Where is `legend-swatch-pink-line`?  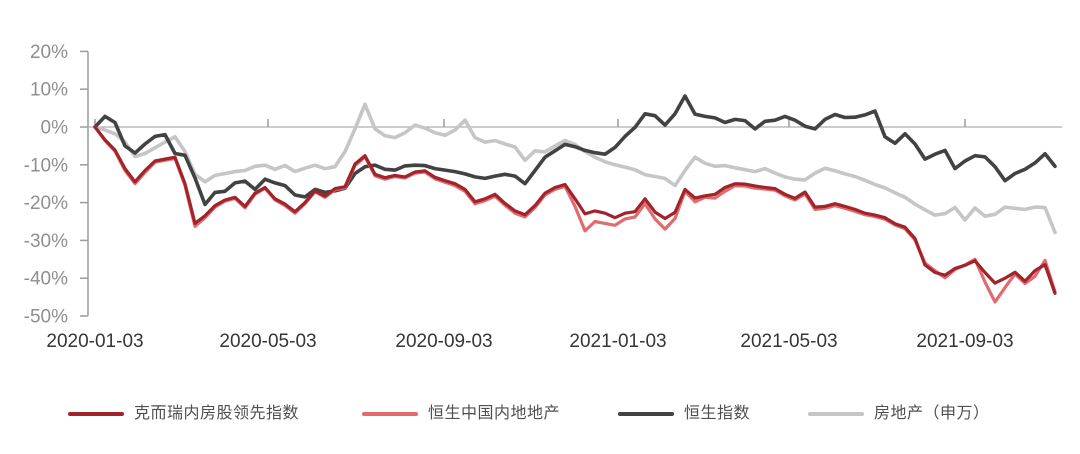 legend-swatch-pink-line is located at coordinates (390, 414).